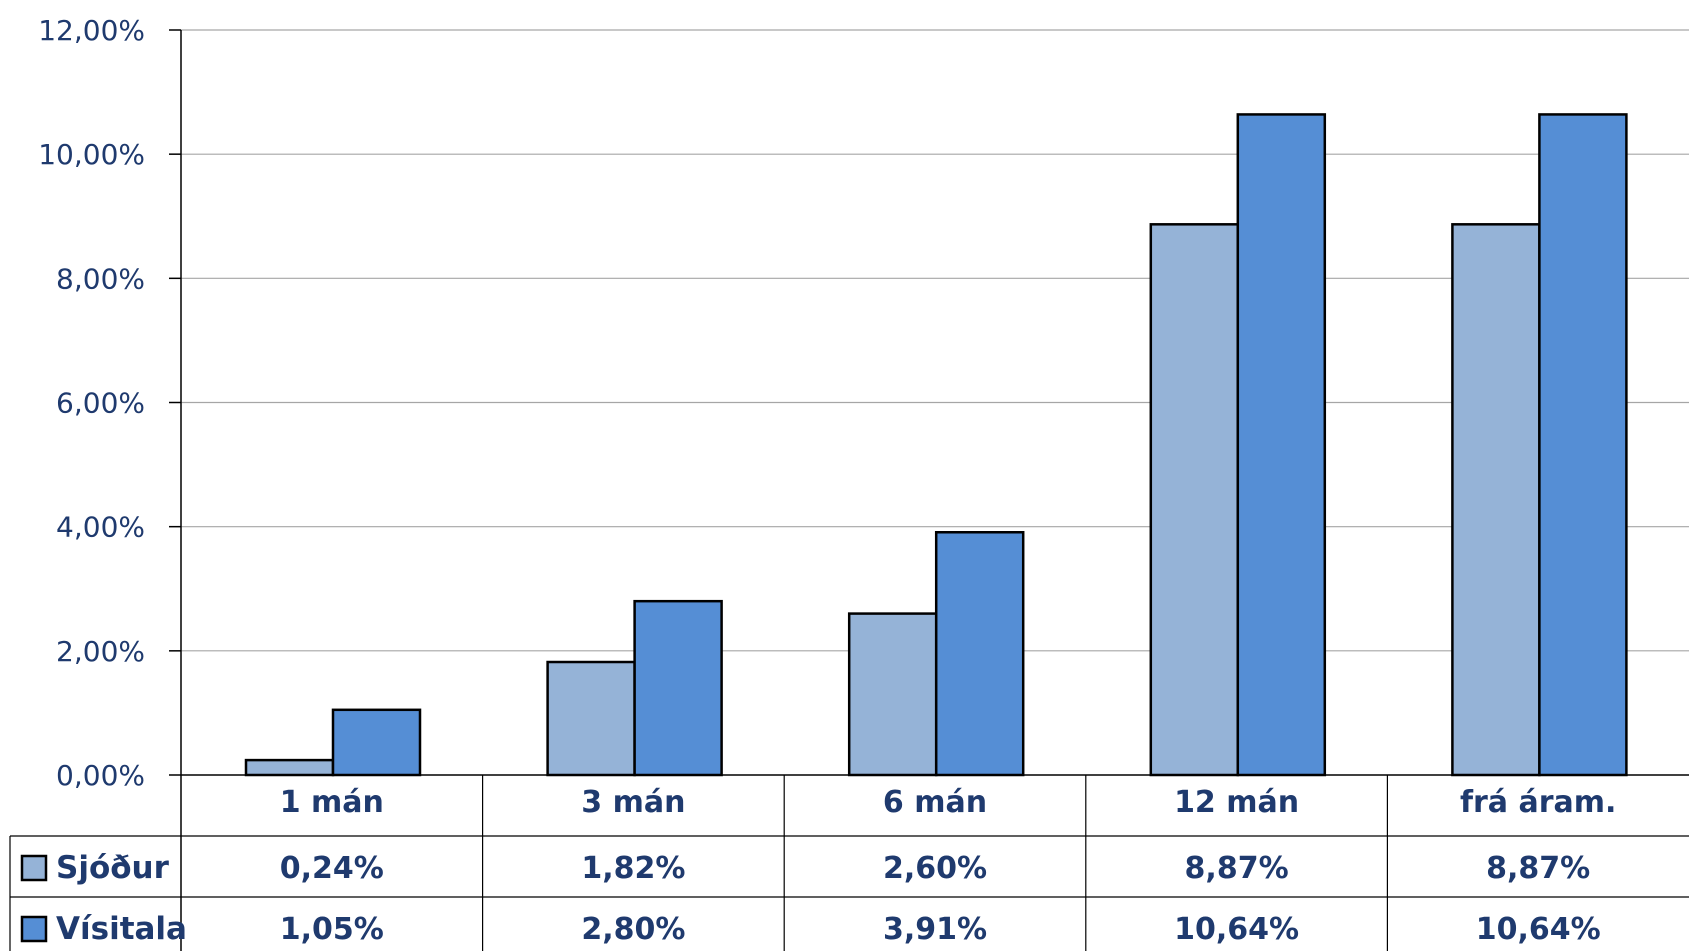 This screenshot has width=1689, height=951. What do you see at coordinates (121, 929) in the screenshot?
I see `series-name-label: Vísitala` at bounding box center [121, 929].